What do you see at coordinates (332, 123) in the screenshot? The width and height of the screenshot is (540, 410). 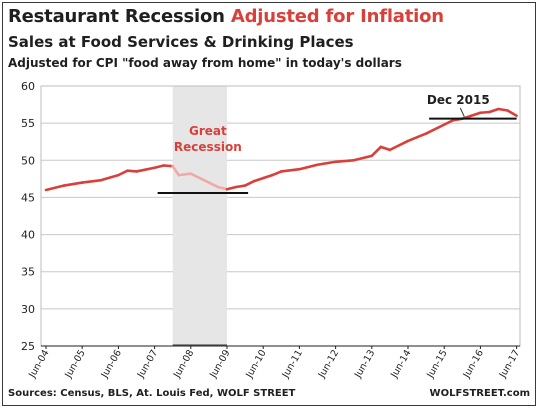 I see `annotations: Great Recession Dec 2015` at bounding box center [332, 123].